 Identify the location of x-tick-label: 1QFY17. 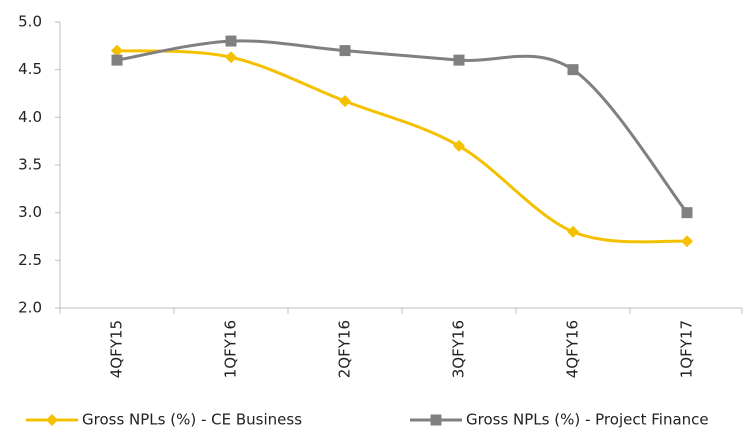
(687, 349).